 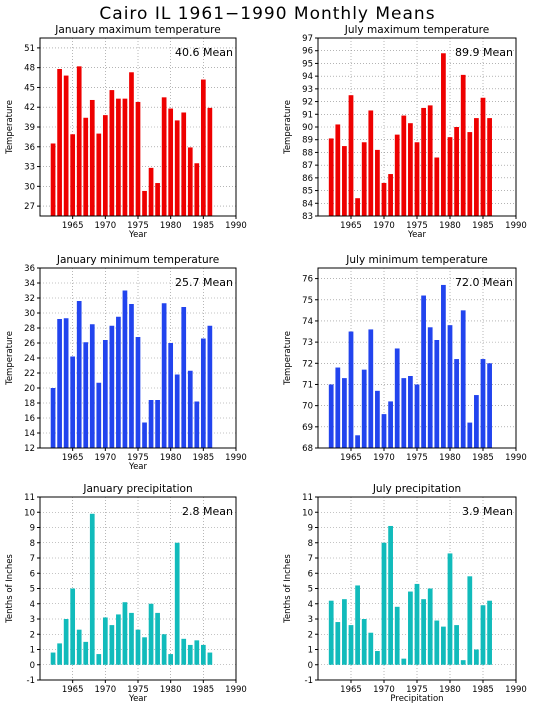 I want to click on mean-annotation: 25.7 Mean, so click(x=204, y=282).